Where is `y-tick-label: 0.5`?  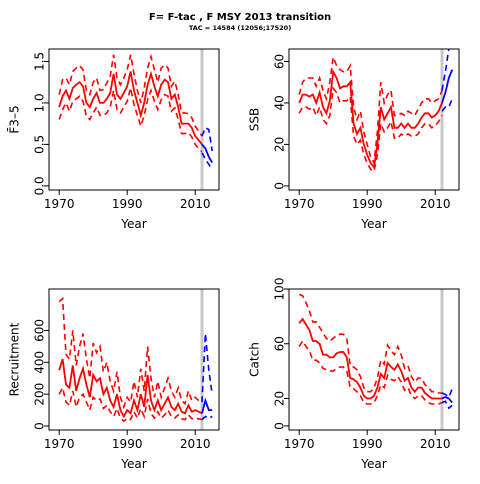 y-tick-label: 0.5 is located at coordinates (40, 144).